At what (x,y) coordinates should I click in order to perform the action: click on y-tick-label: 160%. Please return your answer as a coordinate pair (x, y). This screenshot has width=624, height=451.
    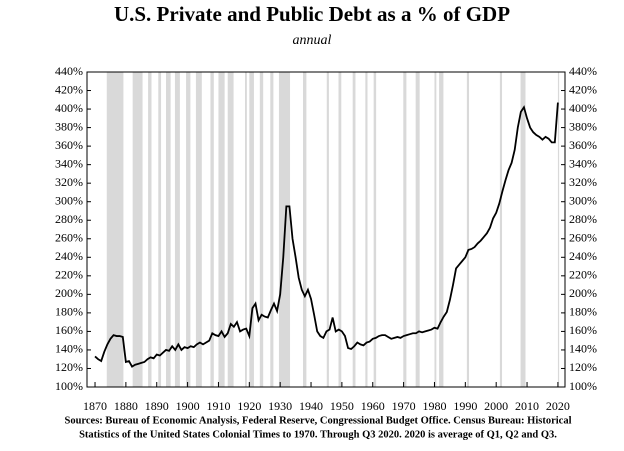
    Looking at the image, I should click on (69, 330).